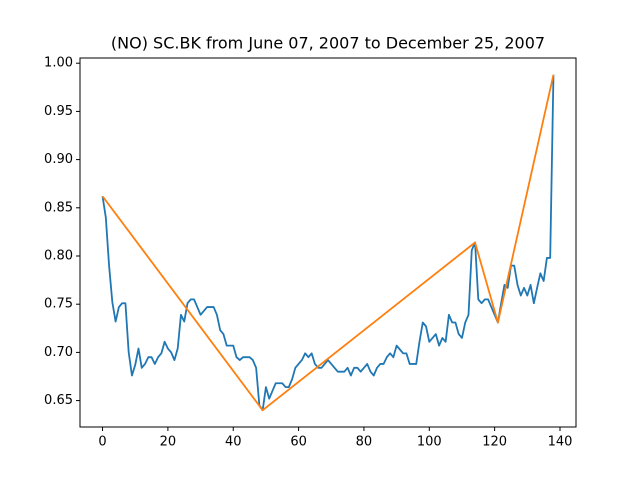  What do you see at coordinates (58, 159) in the screenshot?
I see `y-tick-label: 0.90` at bounding box center [58, 159].